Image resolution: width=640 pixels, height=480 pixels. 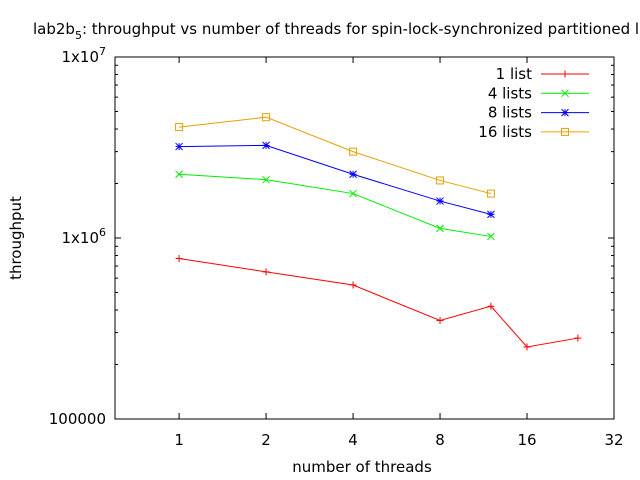 I want to click on chart-title-subscript: 5, so click(x=78, y=35).